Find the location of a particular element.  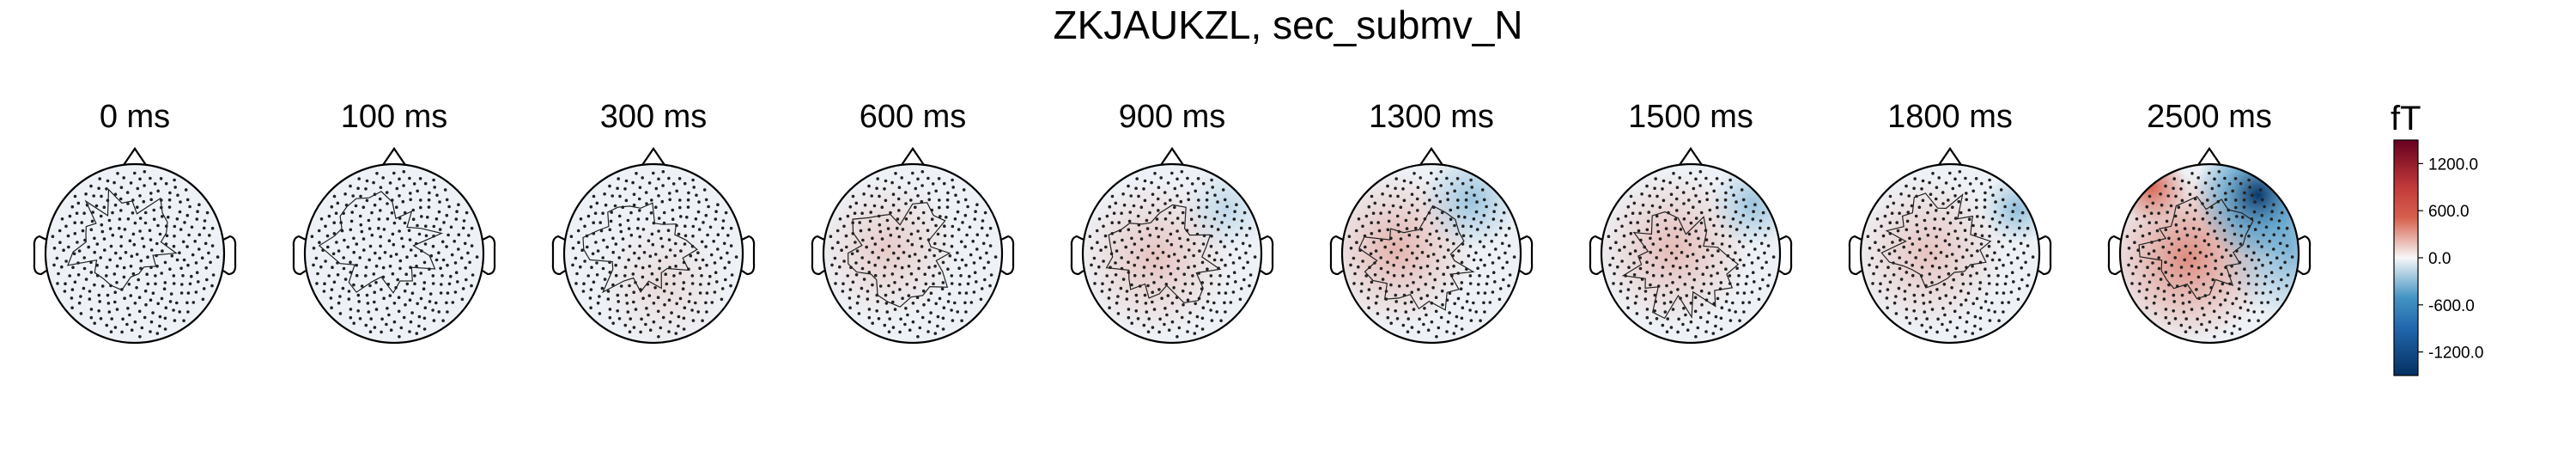

topomap-time-label: 300 ms is located at coordinates (654, 117).